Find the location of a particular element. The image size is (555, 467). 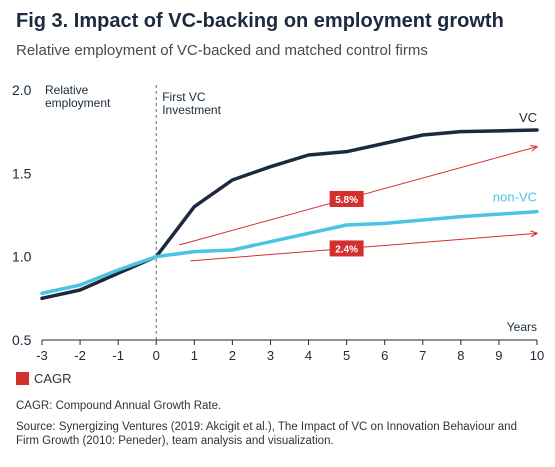

legend-label-cagr: CAGR is located at coordinates (53, 378).